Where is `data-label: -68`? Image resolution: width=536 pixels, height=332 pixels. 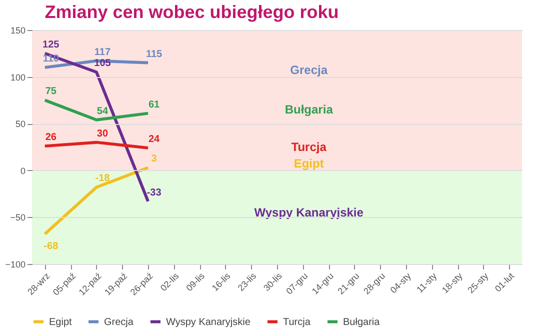
data-label: -68 is located at coordinates (51, 246).